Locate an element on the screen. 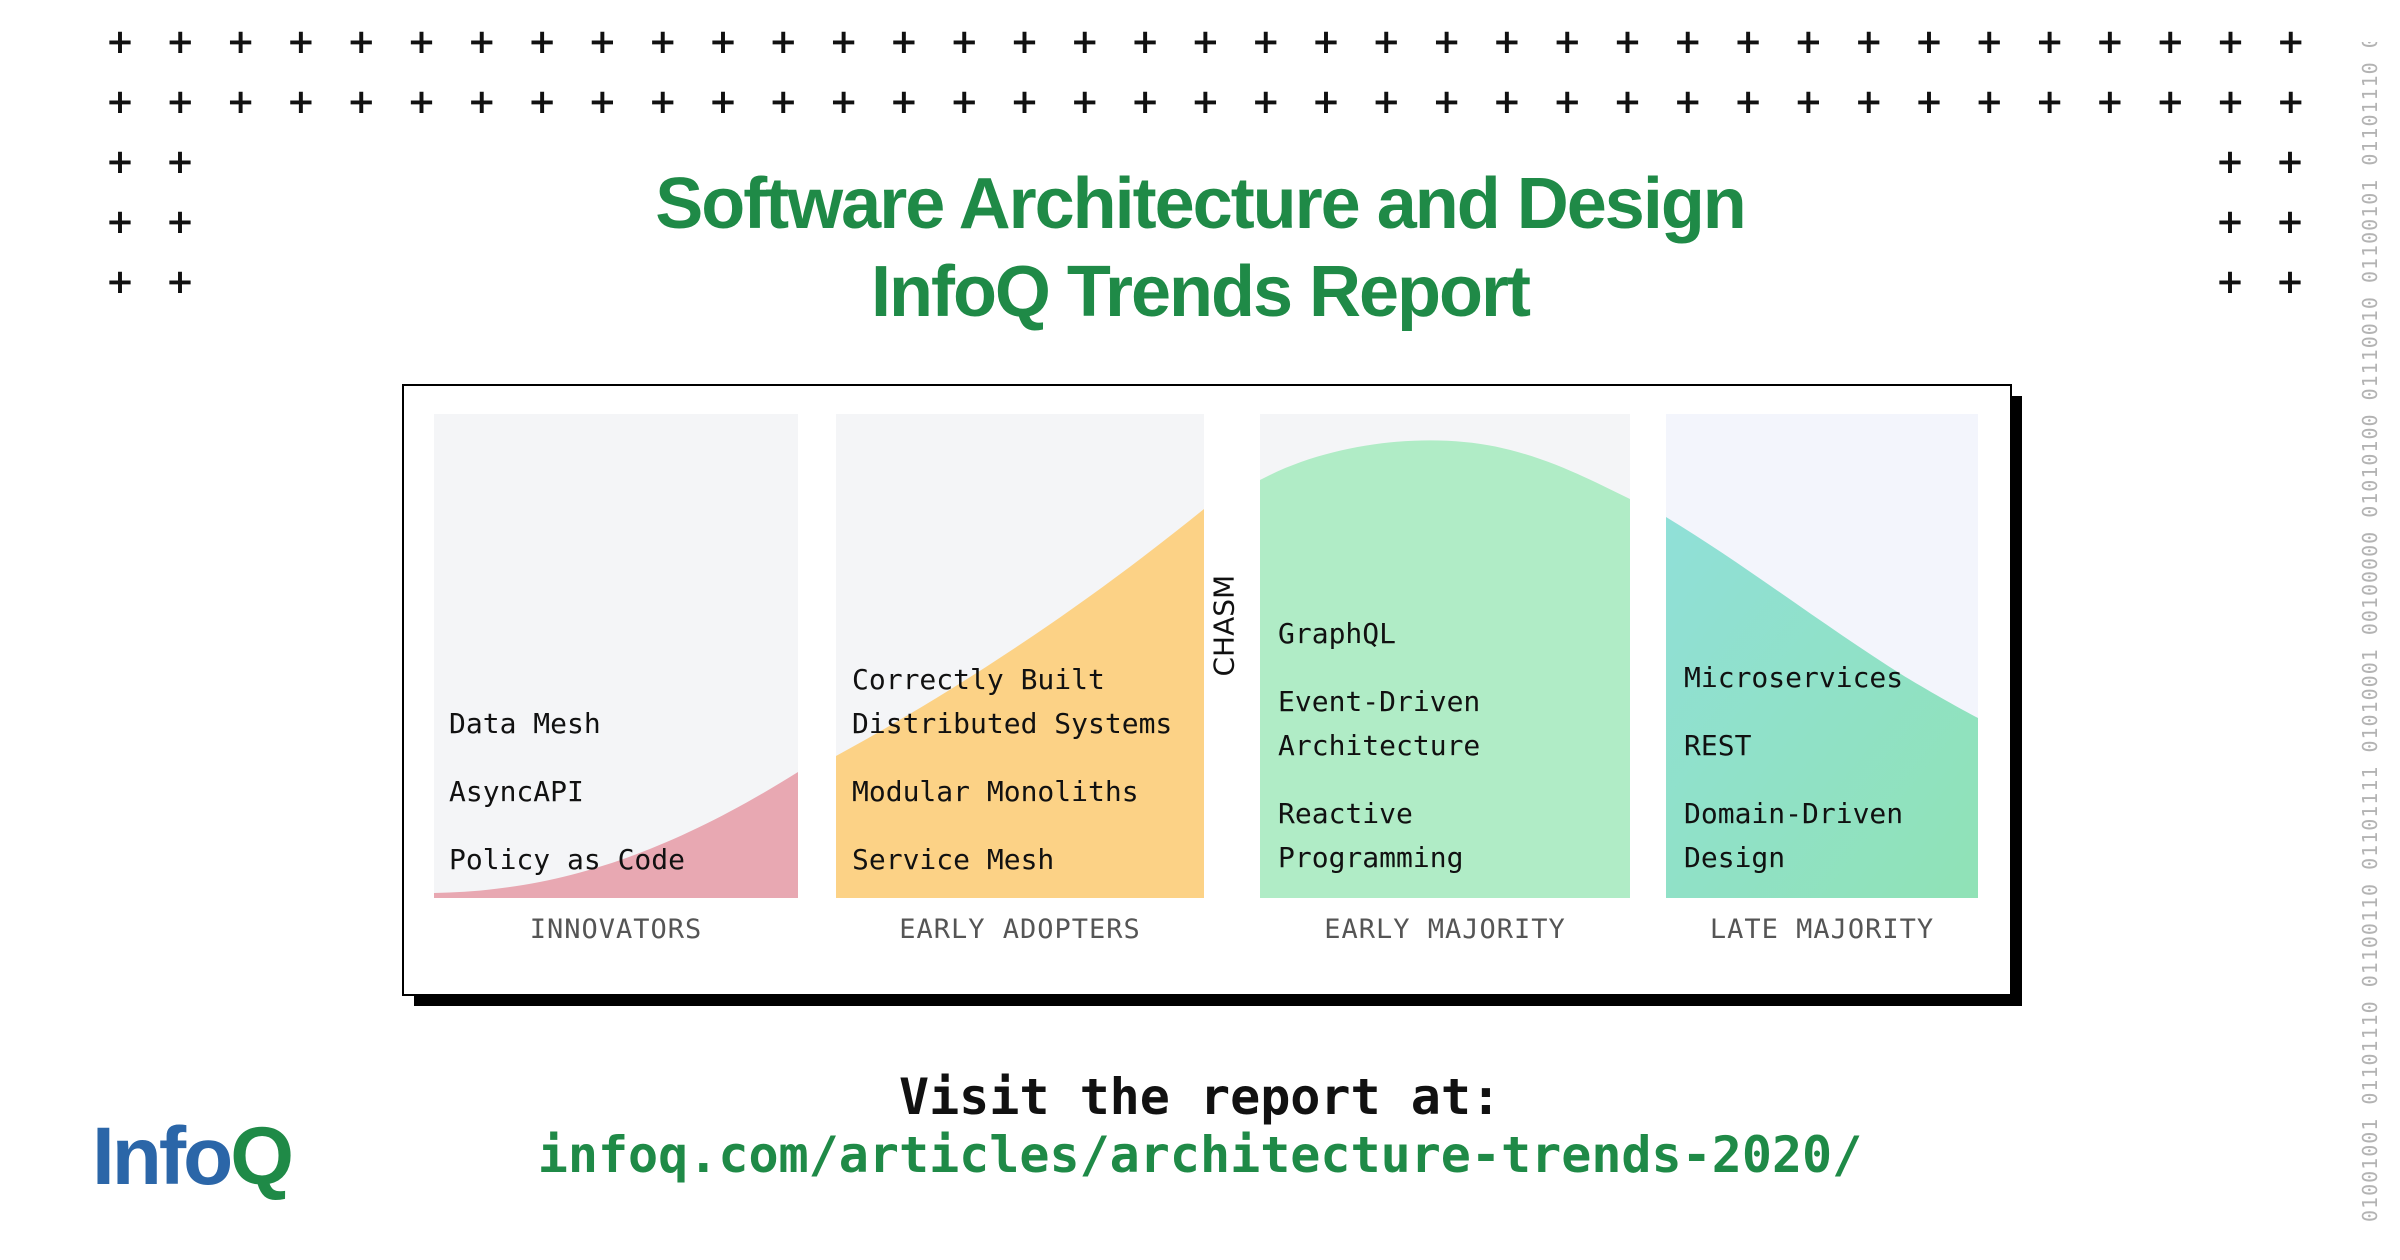  item-graphql: GraphQL is located at coordinates (1337, 633).